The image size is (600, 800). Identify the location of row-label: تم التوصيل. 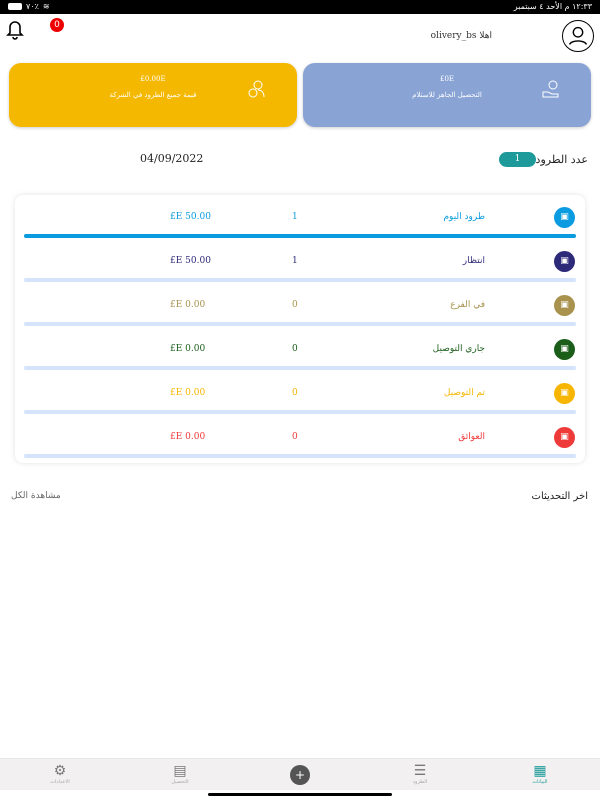
(464, 393).